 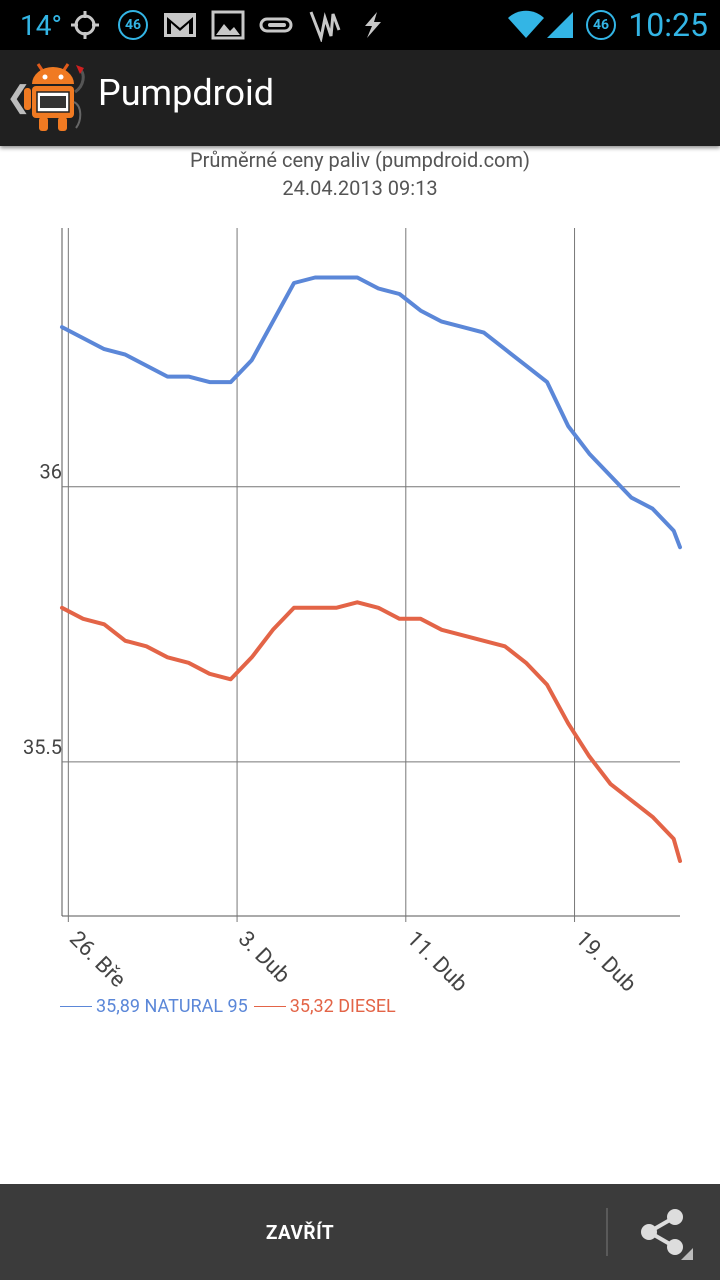 I want to click on legend-label-diesel: 35,32 DIESEL, so click(x=342, y=1006).